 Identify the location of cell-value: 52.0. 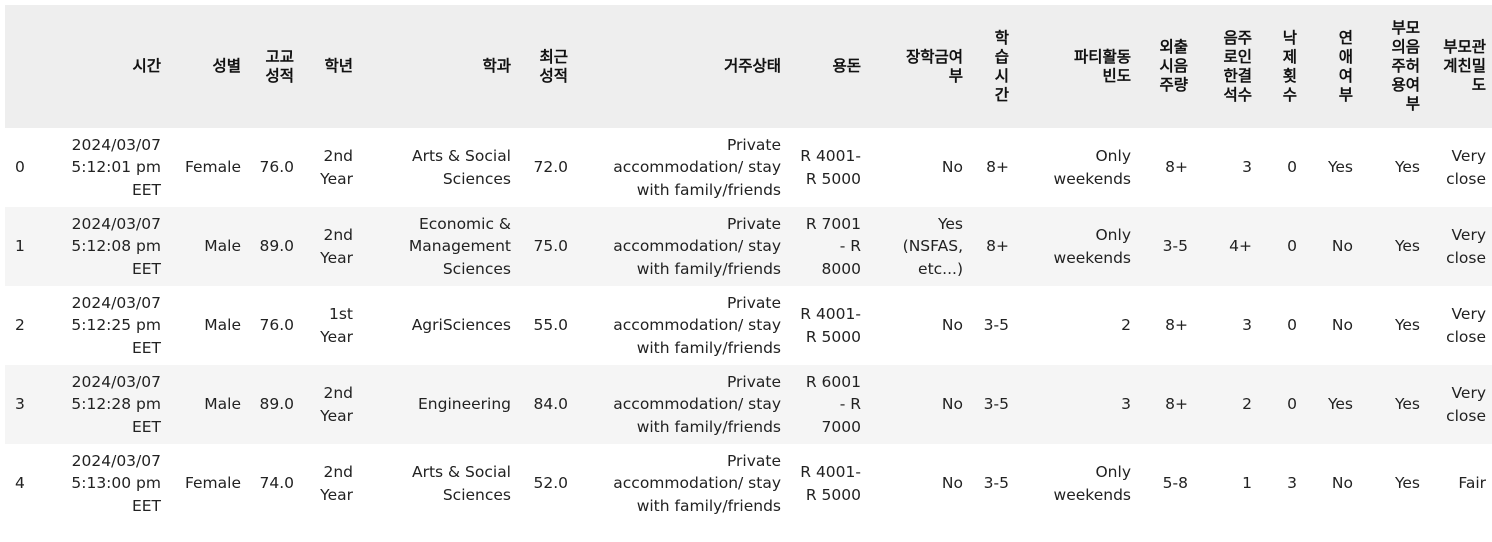
(550, 483).